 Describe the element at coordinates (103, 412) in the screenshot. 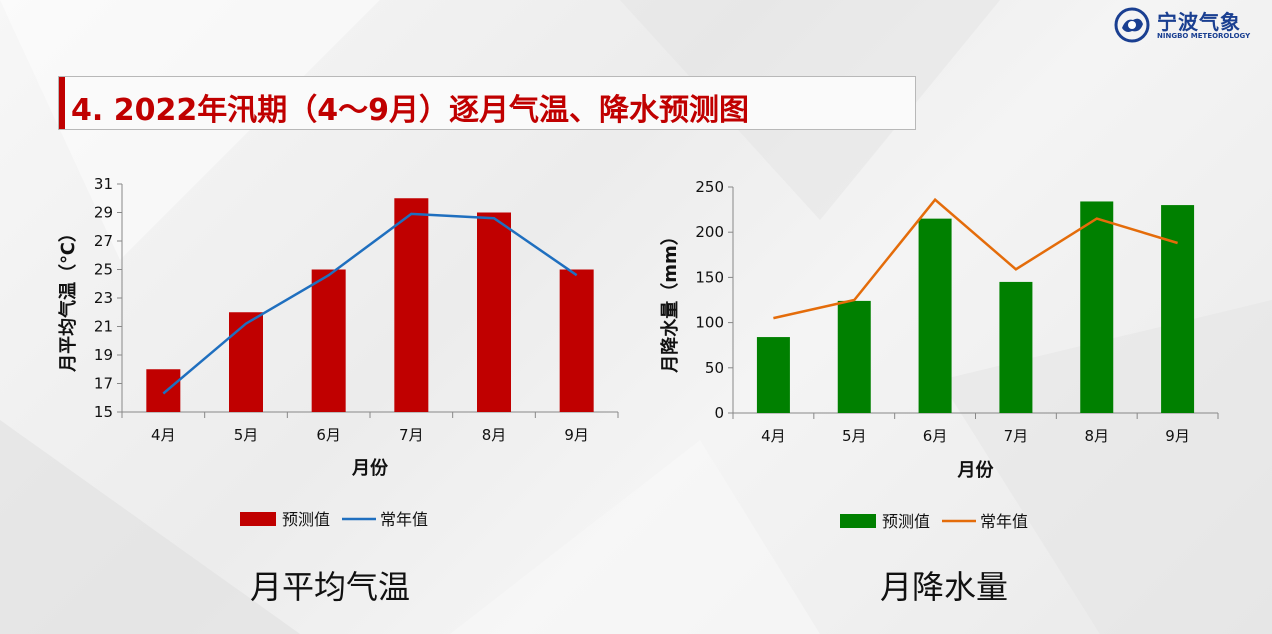

I see `y-tick-label: 15` at that location.